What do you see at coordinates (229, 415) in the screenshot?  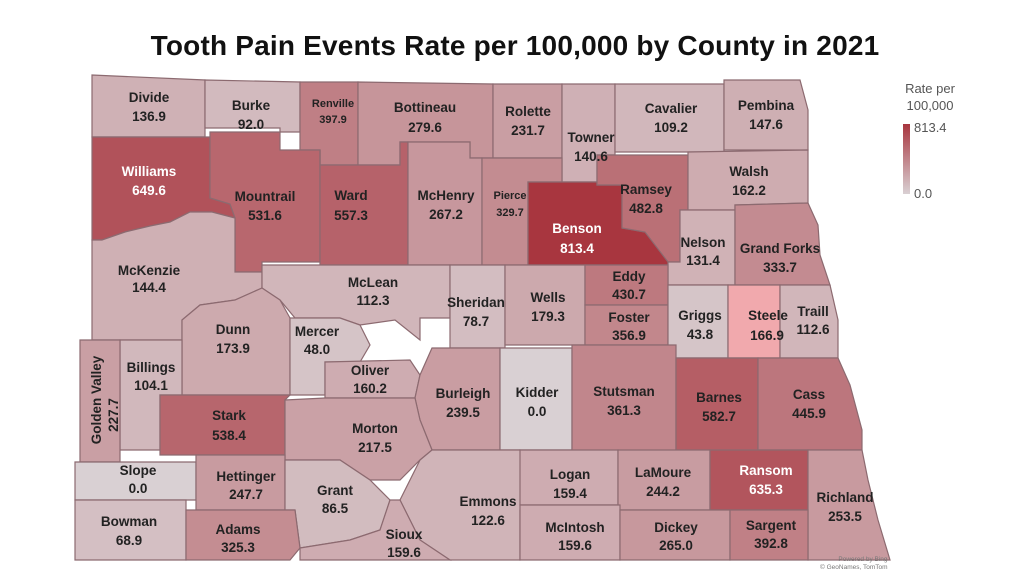 I see `county-label-stark: Stark` at bounding box center [229, 415].